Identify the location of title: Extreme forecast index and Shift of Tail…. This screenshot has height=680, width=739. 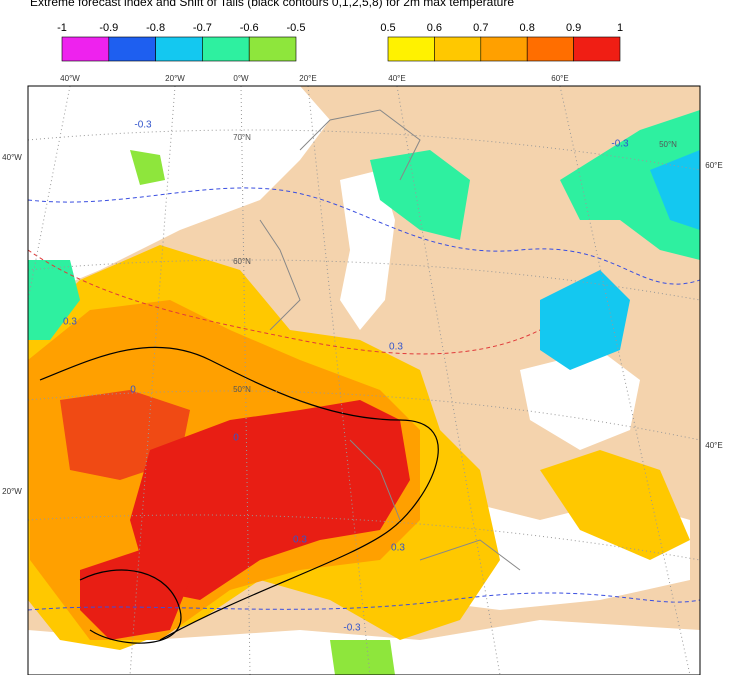
(272, 4).